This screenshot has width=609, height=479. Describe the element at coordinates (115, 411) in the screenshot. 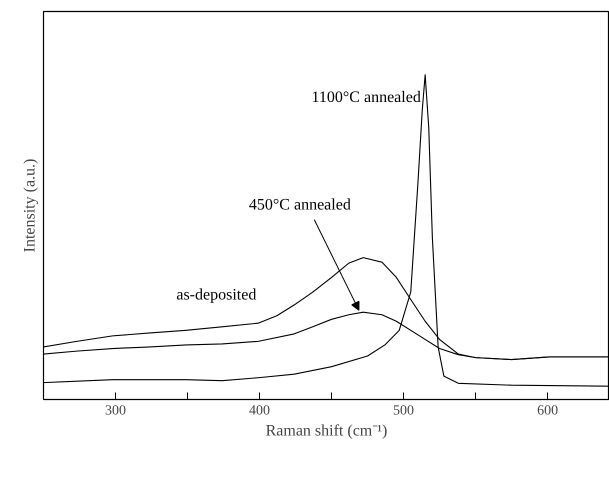

I see `x-tick-label: 300` at that location.